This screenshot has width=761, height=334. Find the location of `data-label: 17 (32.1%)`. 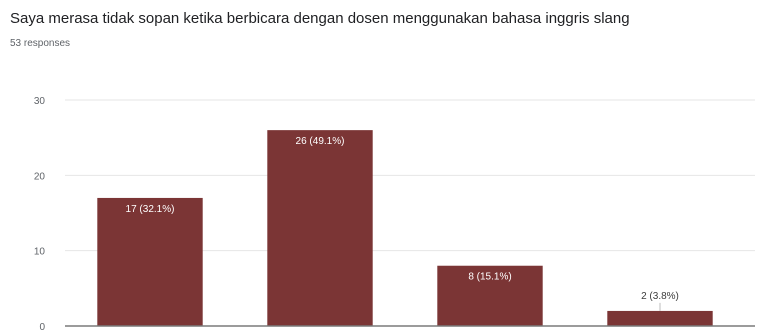

data-label: 17 (32.1%) is located at coordinates (150, 209).